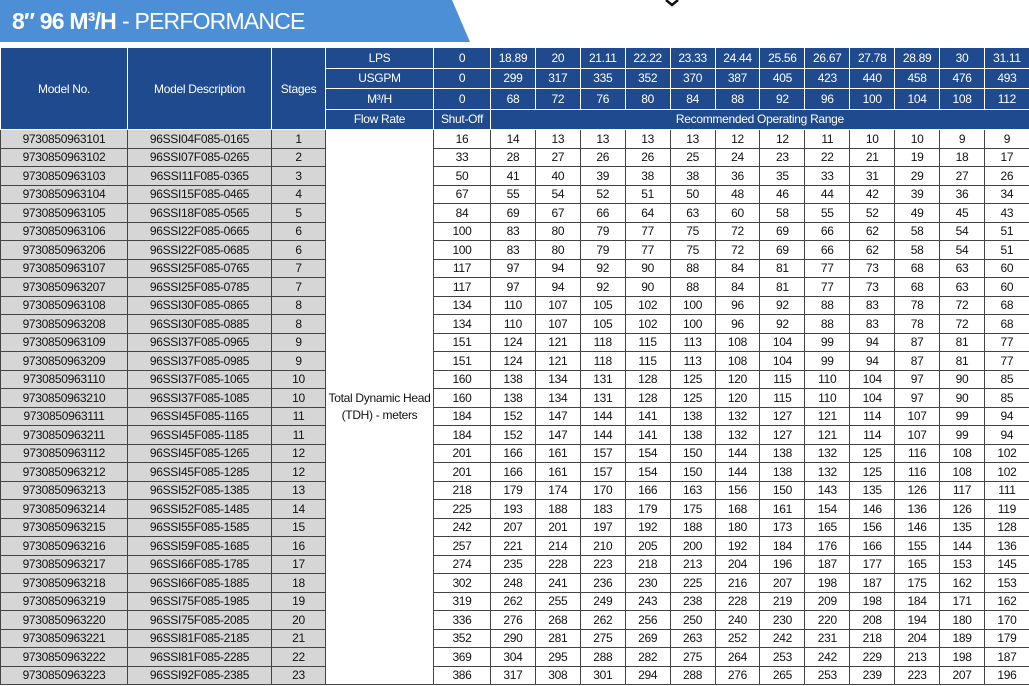 The width and height of the screenshot is (1029, 686). Describe the element at coordinates (647, 416) in the screenshot. I see `head-value: 141` at that location.